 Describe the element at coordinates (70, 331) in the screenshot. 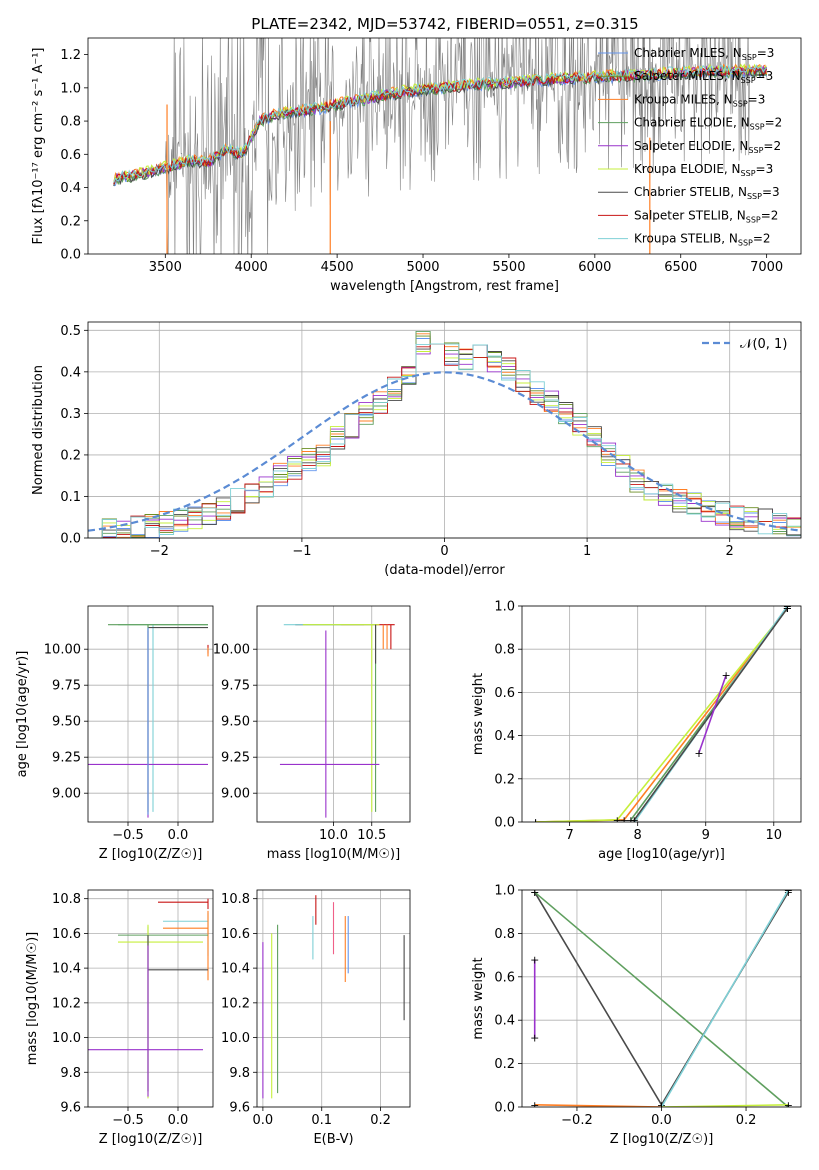

I see `y-tick-label: 0.5` at that location.